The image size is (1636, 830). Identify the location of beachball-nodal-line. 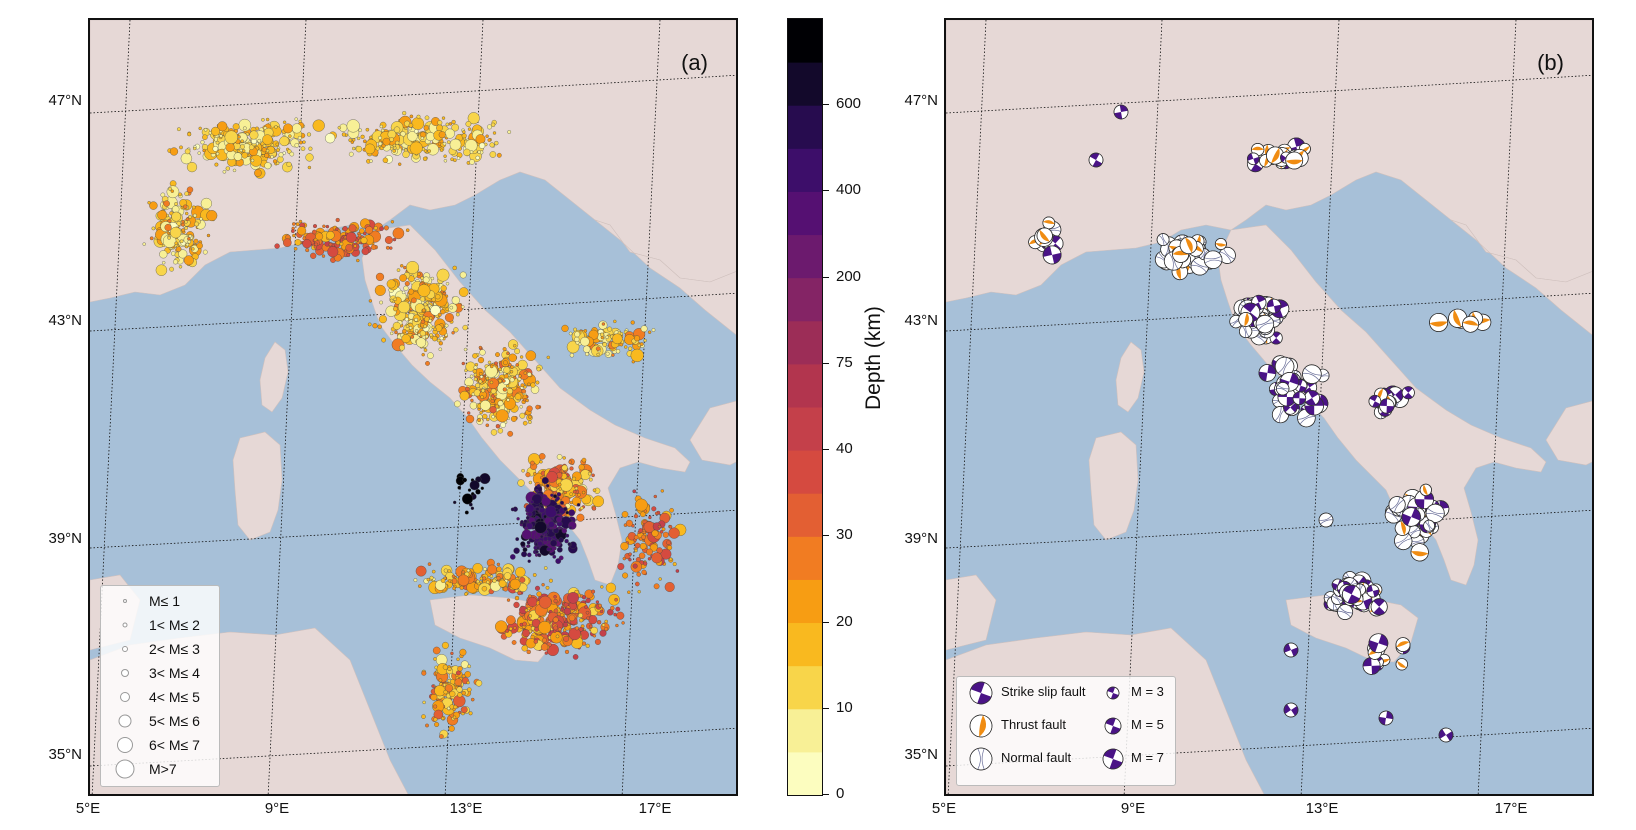
(1164, 239).